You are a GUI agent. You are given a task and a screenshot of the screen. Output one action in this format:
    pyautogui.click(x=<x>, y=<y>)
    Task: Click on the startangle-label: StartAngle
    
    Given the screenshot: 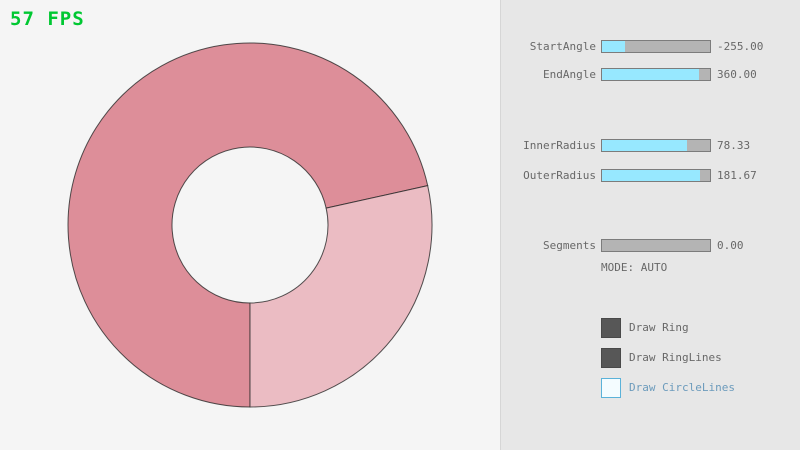 What is the action you would take?
    pyautogui.click(x=562, y=46)
    